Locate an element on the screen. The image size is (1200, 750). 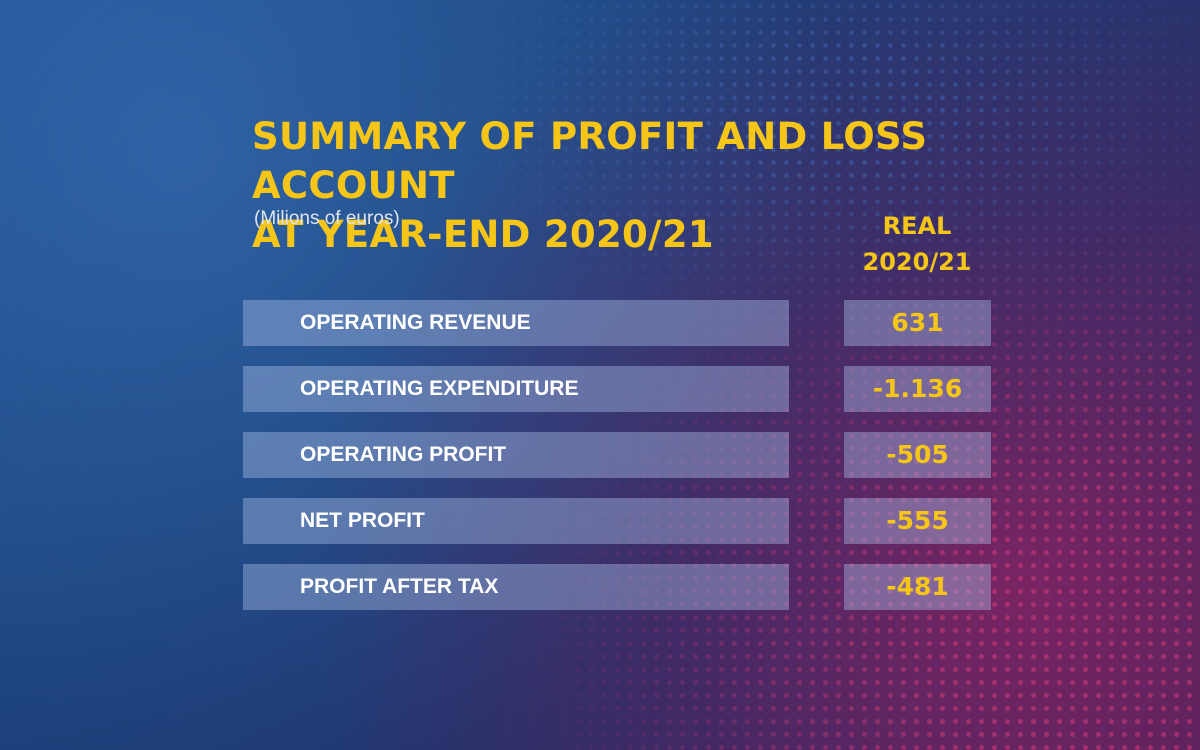
table-row: OPERATING REVENUE 631 is located at coordinates (600, 323).